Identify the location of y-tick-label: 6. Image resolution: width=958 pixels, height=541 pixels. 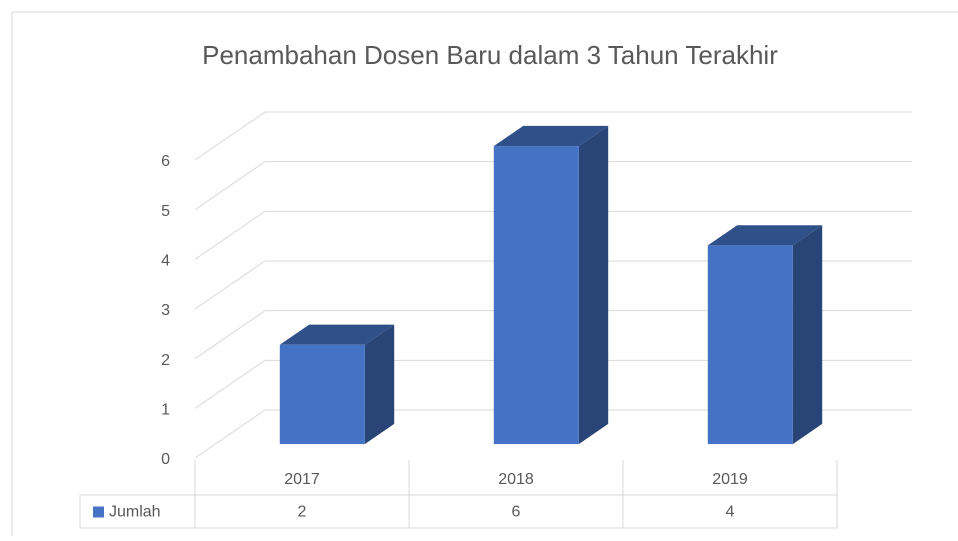
(165, 161).